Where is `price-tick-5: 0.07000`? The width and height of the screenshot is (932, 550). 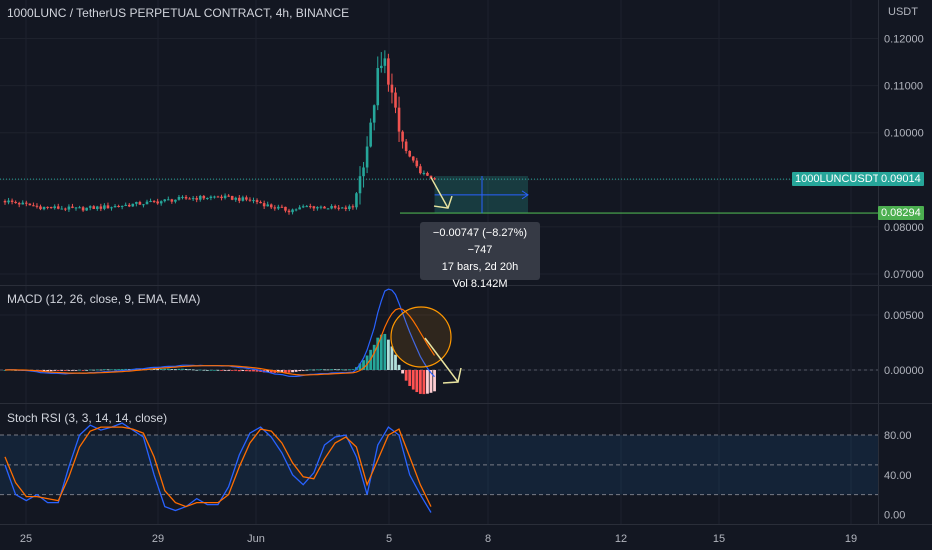
price-tick-5: 0.07000 is located at coordinates (904, 275).